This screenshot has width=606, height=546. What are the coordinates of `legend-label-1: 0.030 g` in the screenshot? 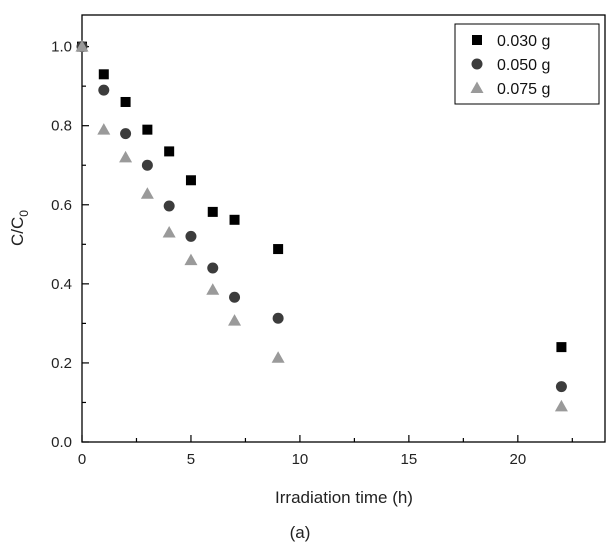 It's located at (523, 41).